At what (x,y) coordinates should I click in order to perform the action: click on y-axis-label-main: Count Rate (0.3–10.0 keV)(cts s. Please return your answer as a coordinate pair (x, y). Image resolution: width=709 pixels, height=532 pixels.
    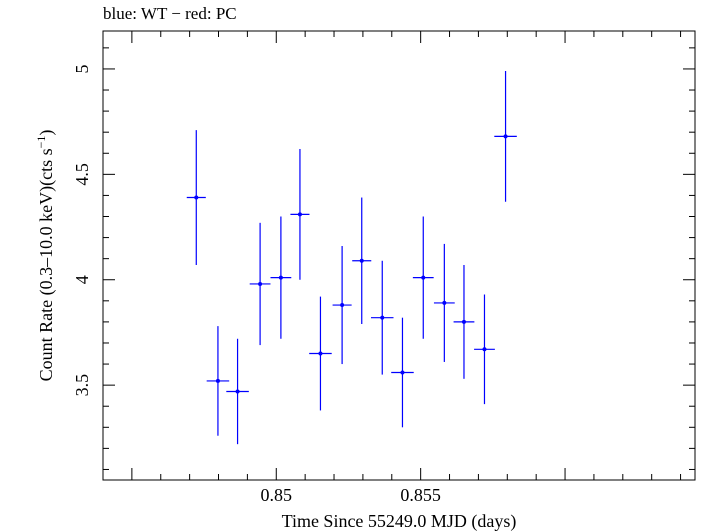
    Looking at the image, I should click on (46, 264).